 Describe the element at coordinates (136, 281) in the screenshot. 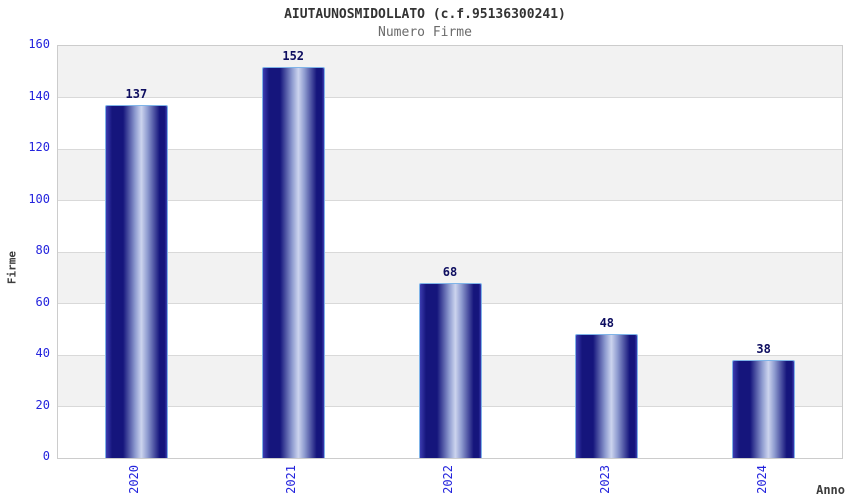

I see `bar-2020` at that location.